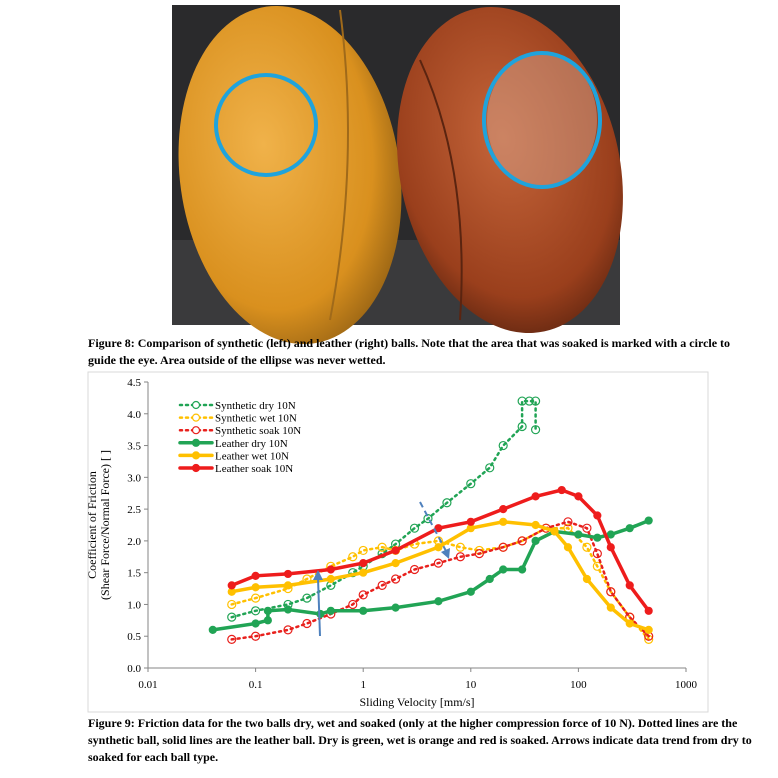 The width and height of the screenshot is (778, 778). Describe the element at coordinates (578, 685) in the screenshot. I see `x-tick-label: 100` at that location.